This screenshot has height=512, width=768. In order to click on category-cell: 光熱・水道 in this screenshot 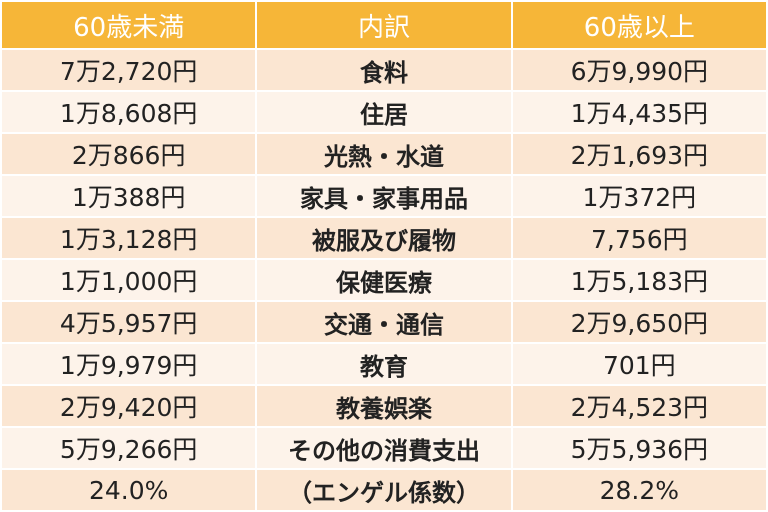, I will do `click(384, 154)`.